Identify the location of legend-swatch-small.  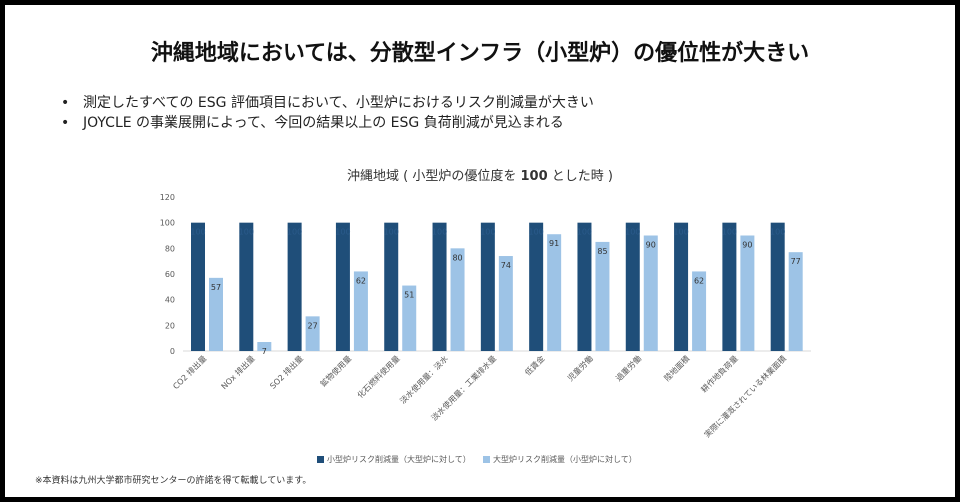
(320, 459).